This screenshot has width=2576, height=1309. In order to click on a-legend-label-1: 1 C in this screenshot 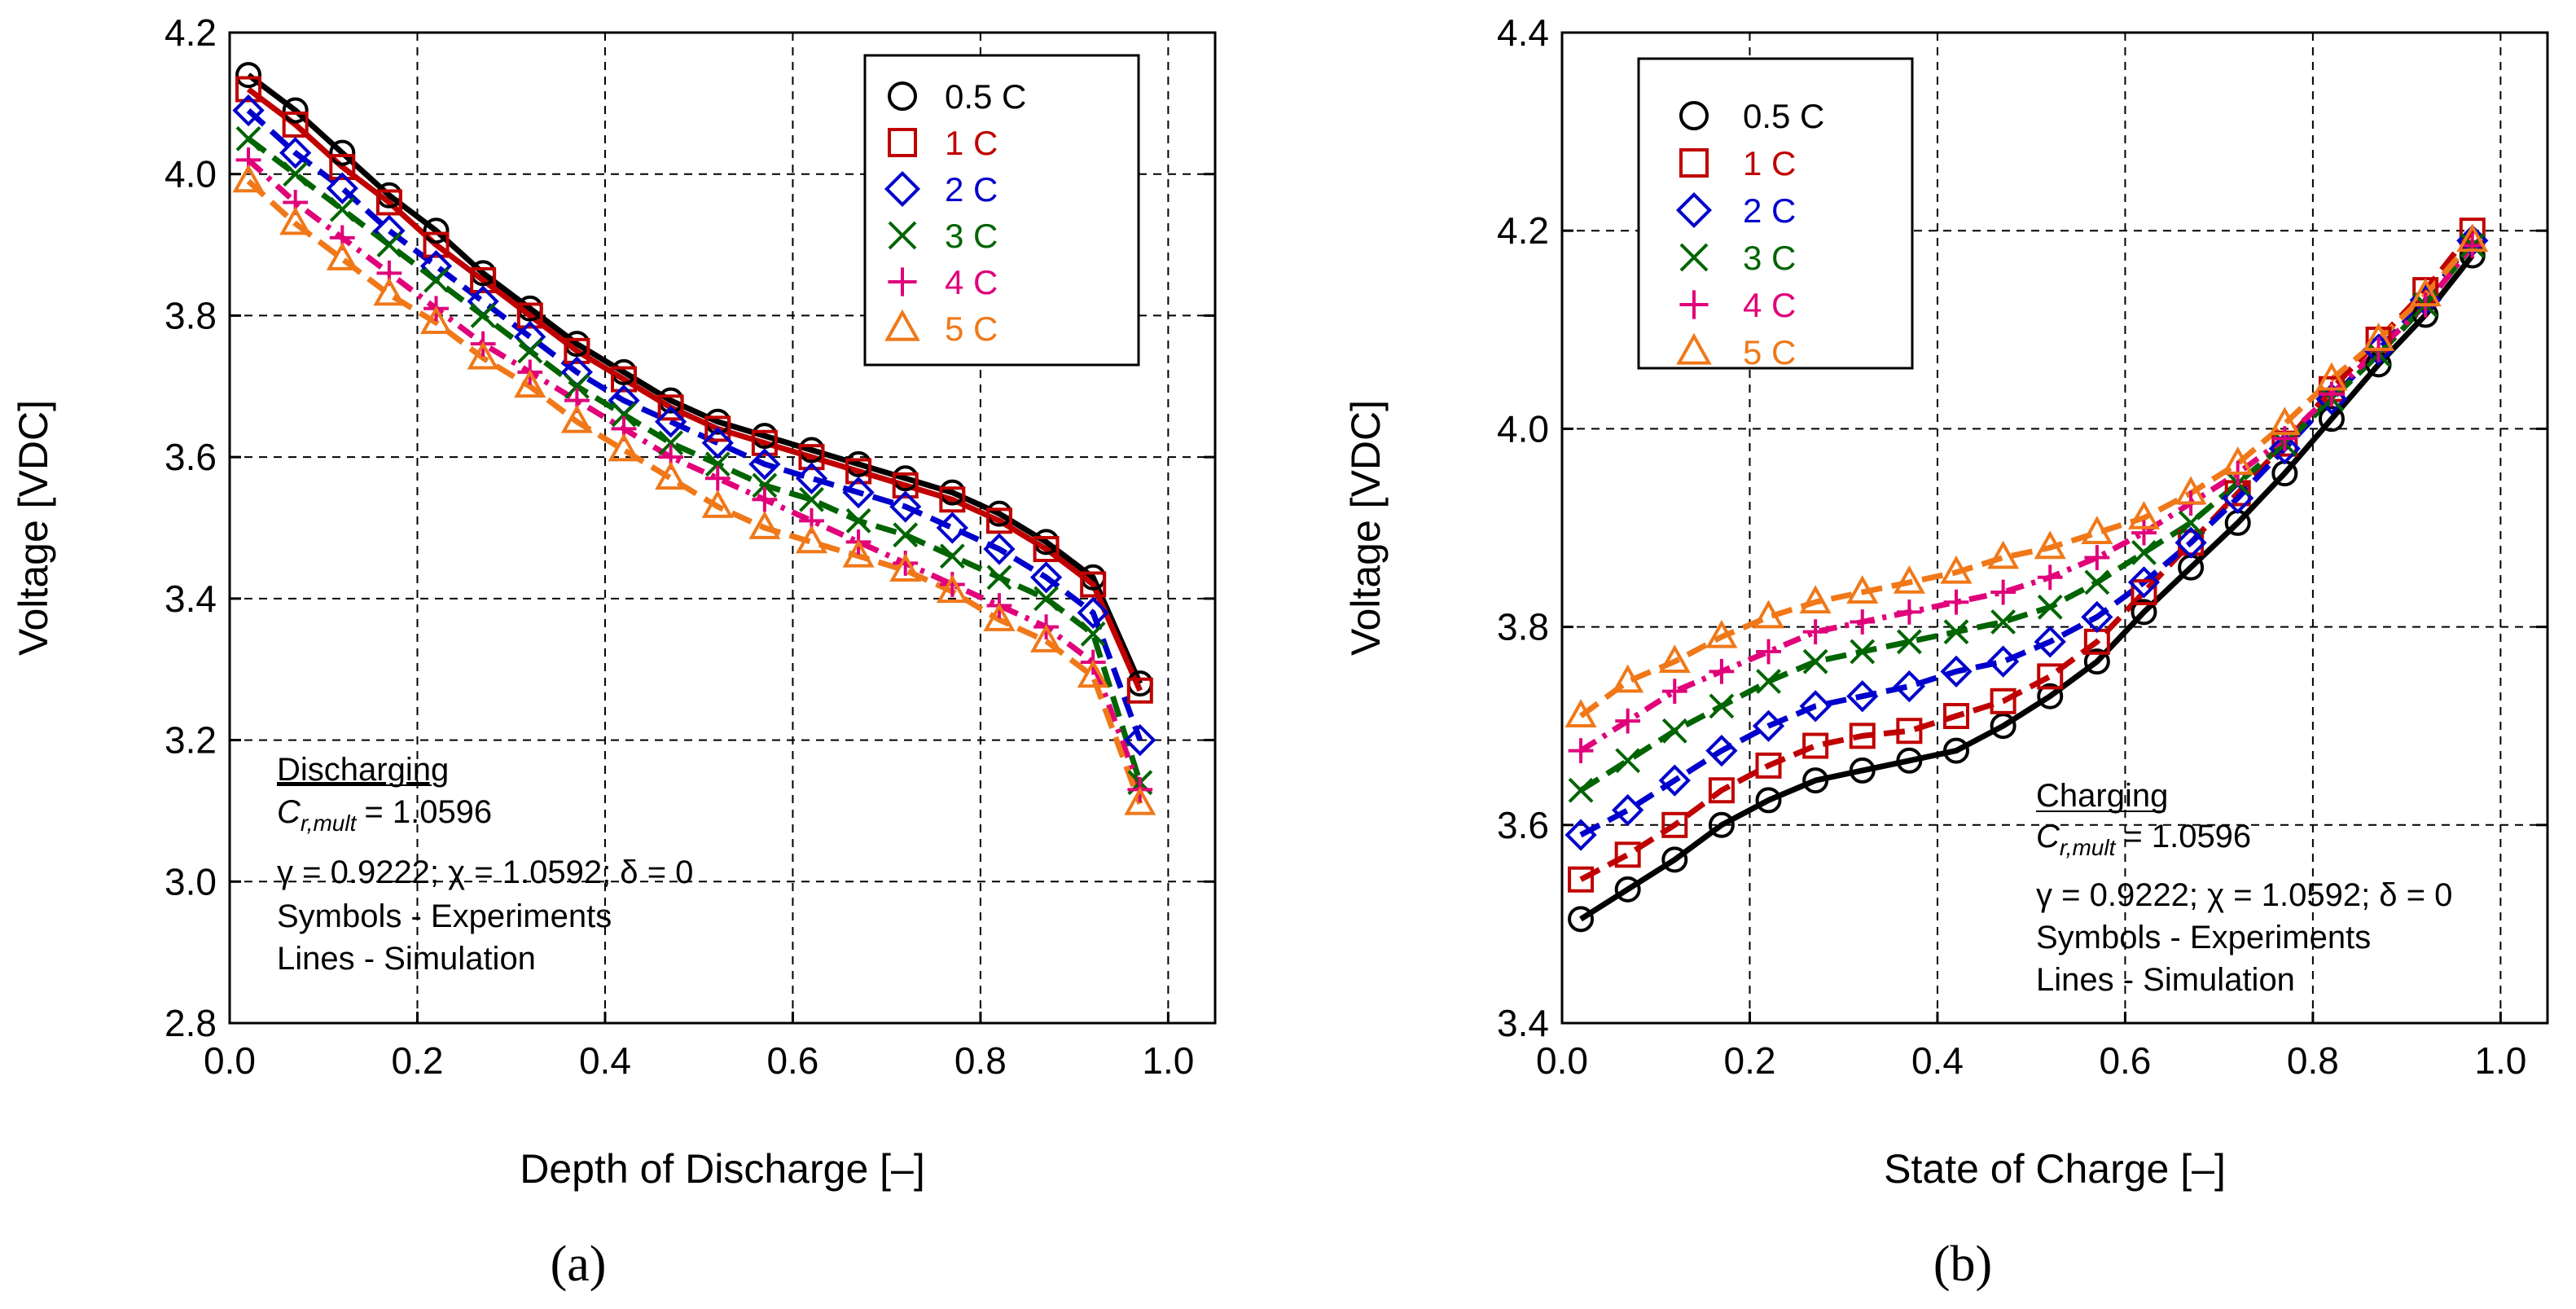, I will do `click(972, 143)`.